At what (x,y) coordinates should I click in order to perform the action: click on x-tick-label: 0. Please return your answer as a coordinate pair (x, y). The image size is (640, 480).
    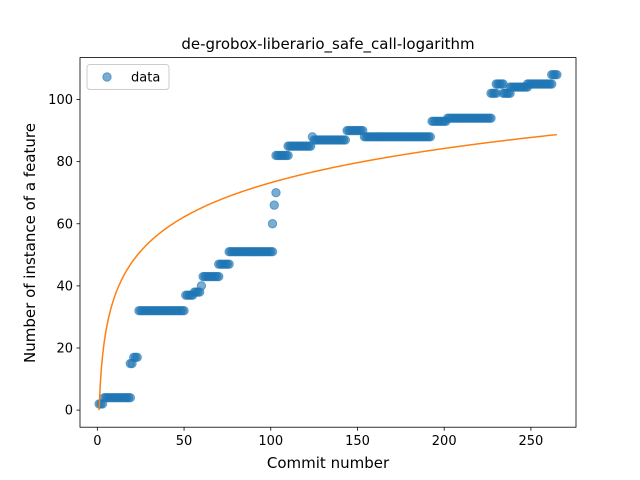
    Looking at the image, I should click on (97, 441).